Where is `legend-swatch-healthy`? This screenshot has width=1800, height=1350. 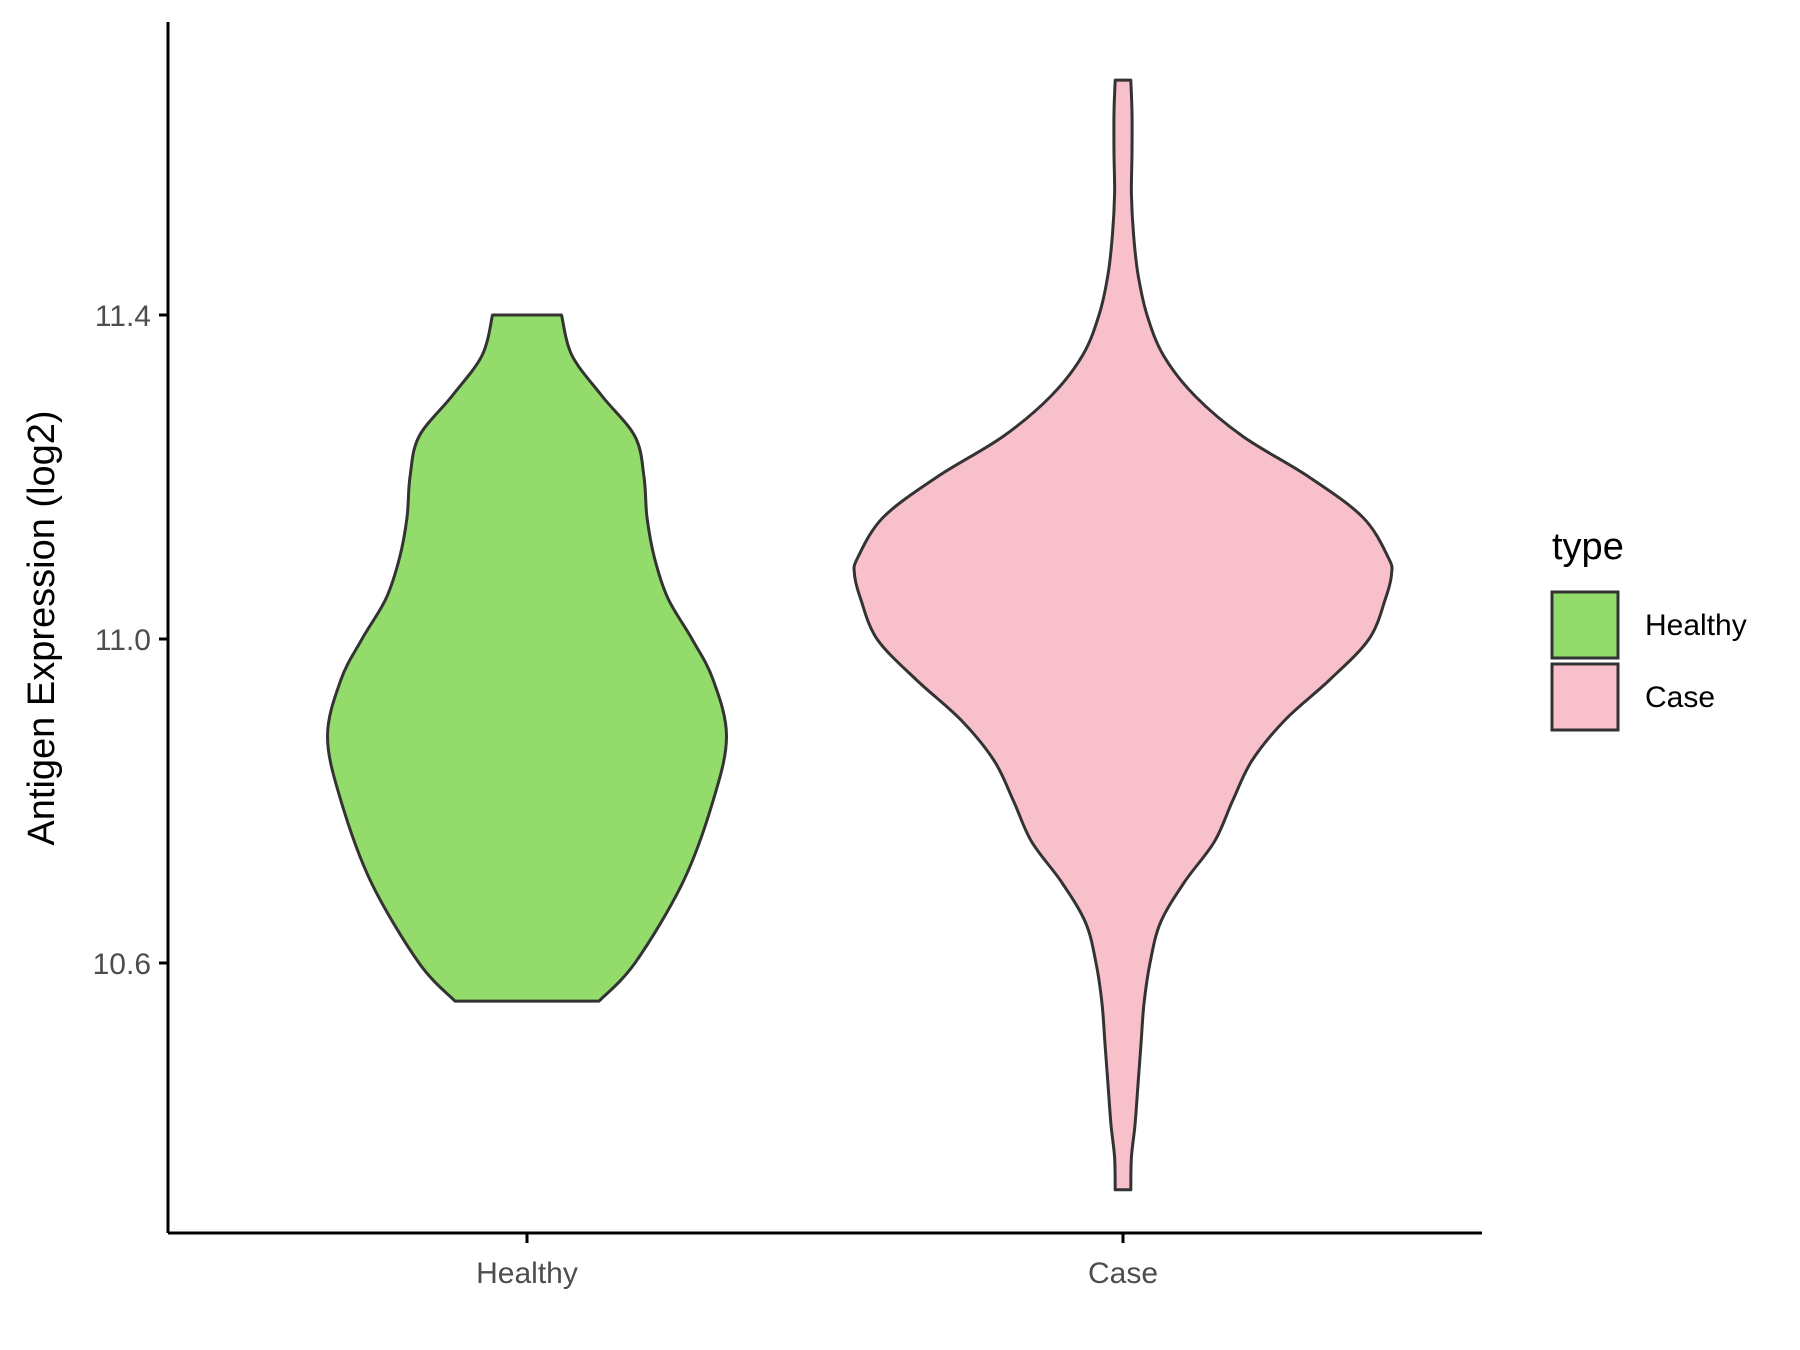
legend-swatch-healthy is located at coordinates (1585, 625).